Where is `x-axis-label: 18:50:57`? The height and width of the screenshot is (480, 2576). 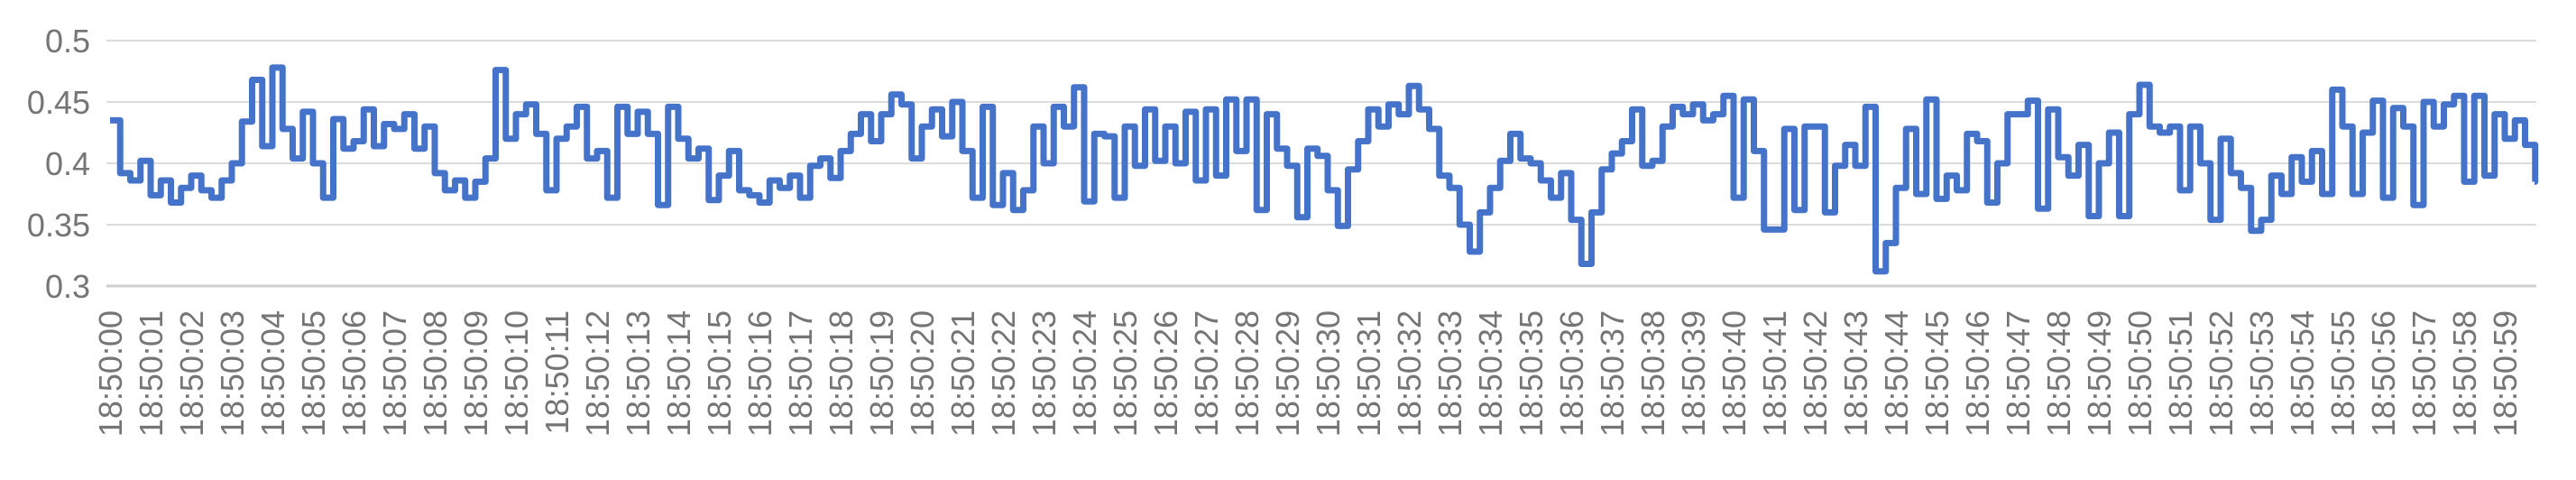
x-axis-label: 18:50:57 is located at coordinates (2425, 373).